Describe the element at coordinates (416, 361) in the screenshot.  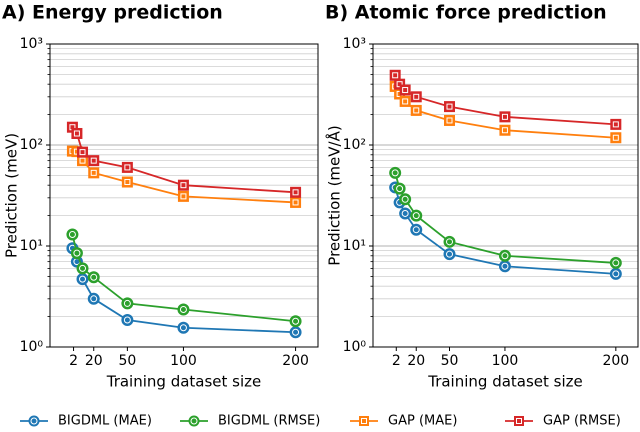
I see `x-tick-label: 20` at that location.